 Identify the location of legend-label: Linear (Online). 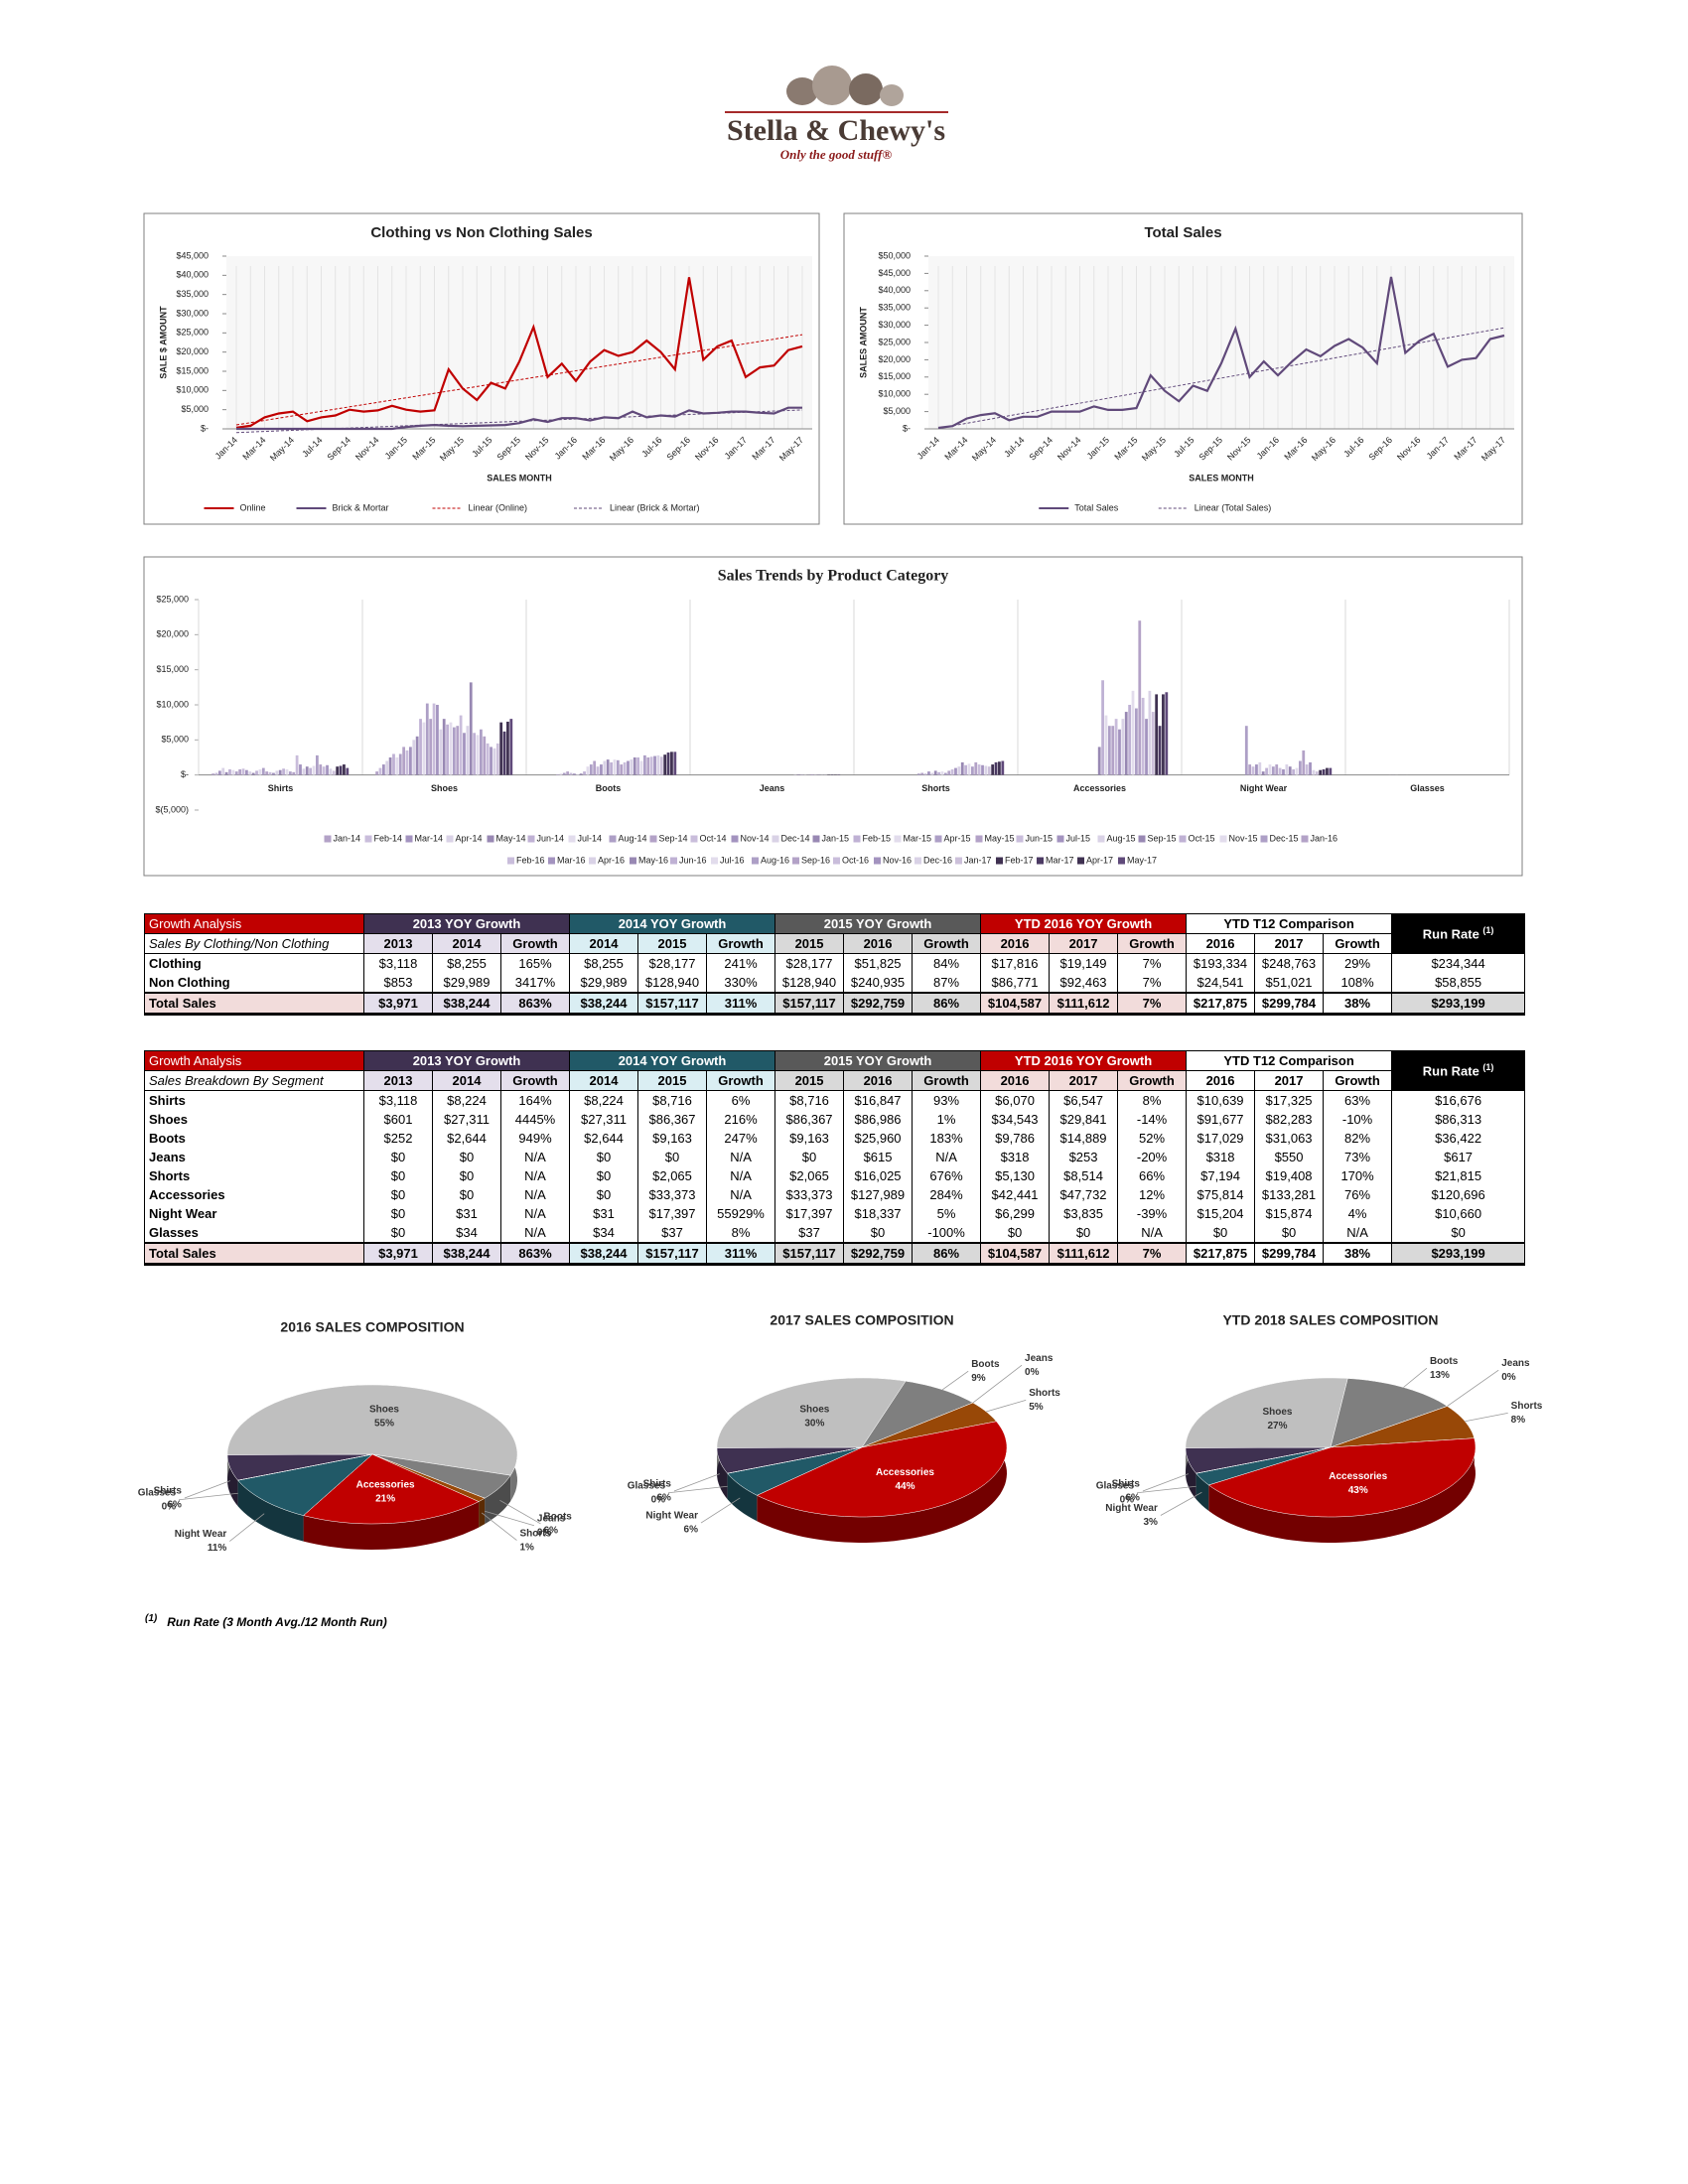
(498, 507).